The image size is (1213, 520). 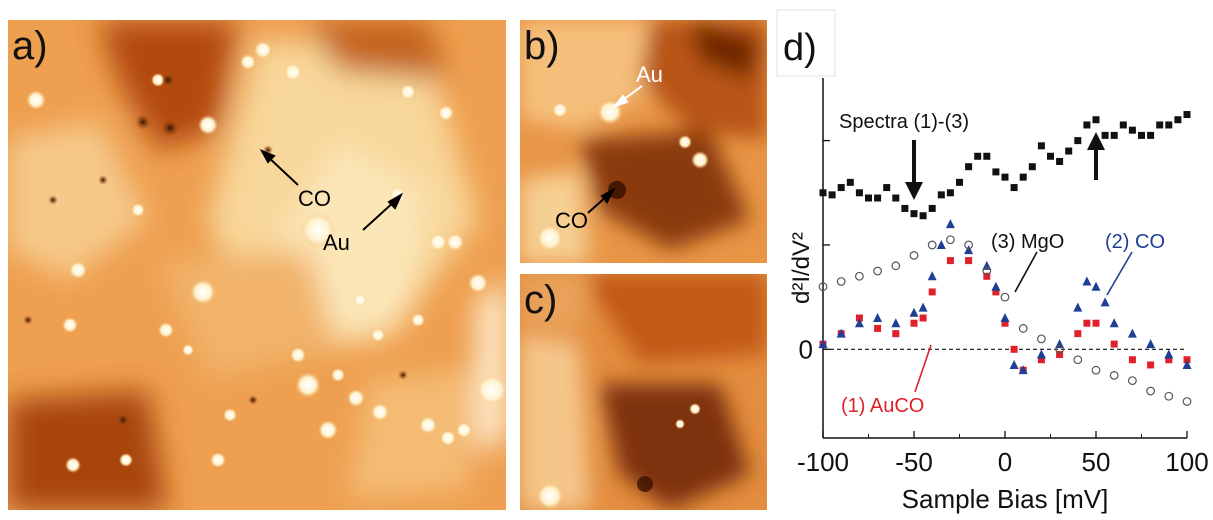 What do you see at coordinates (904, 122) in the screenshot?
I see `annotation-spectra: Spectra (1)-(3)` at bounding box center [904, 122].